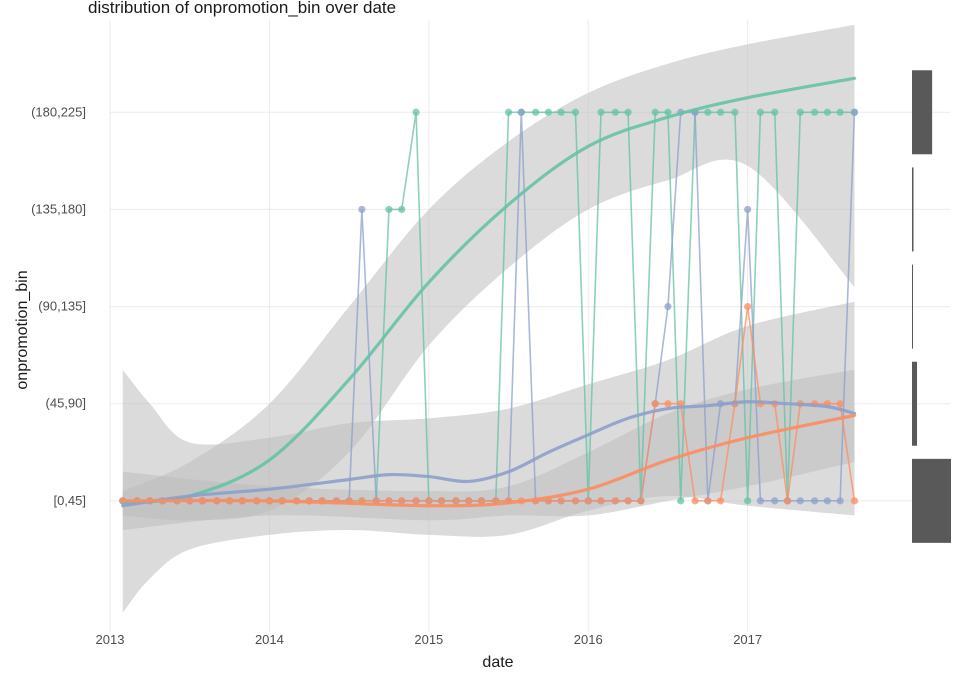  What do you see at coordinates (931, 306) in the screenshot?
I see `marginal-distribution` at bounding box center [931, 306].